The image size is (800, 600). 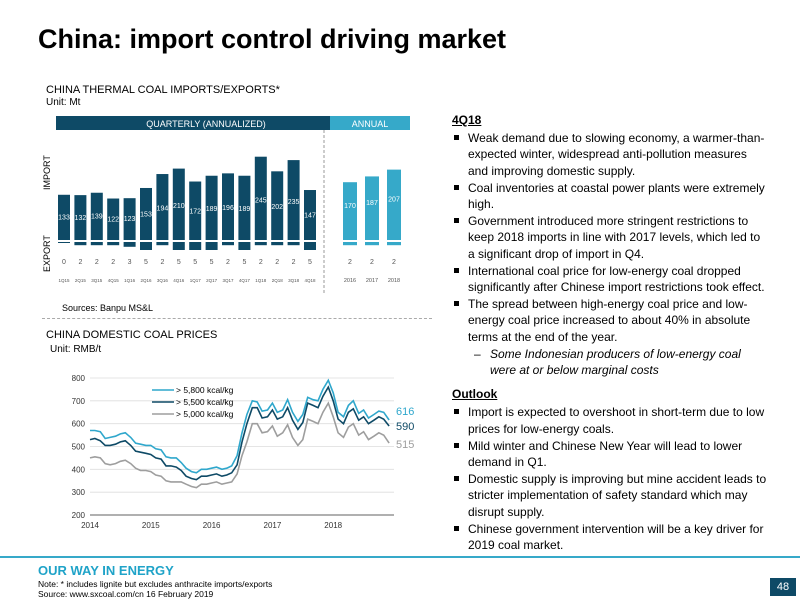 I want to click on import-value-label: 139, so click(x=97, y=217).